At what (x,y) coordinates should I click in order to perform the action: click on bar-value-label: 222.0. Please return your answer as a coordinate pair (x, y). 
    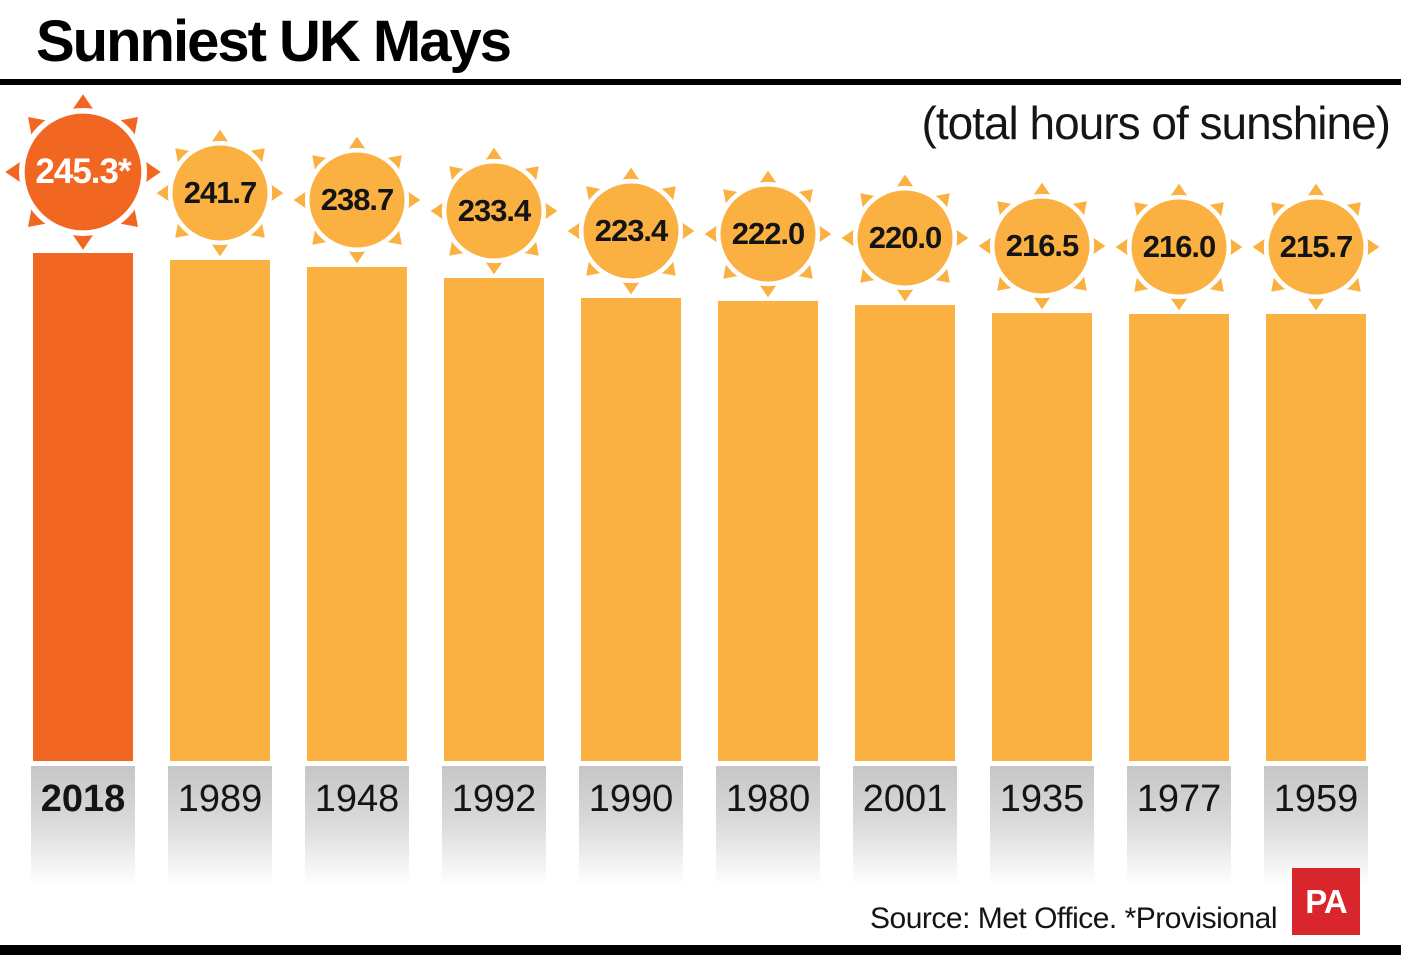
    Looking at the image, I should click on (768, 233).